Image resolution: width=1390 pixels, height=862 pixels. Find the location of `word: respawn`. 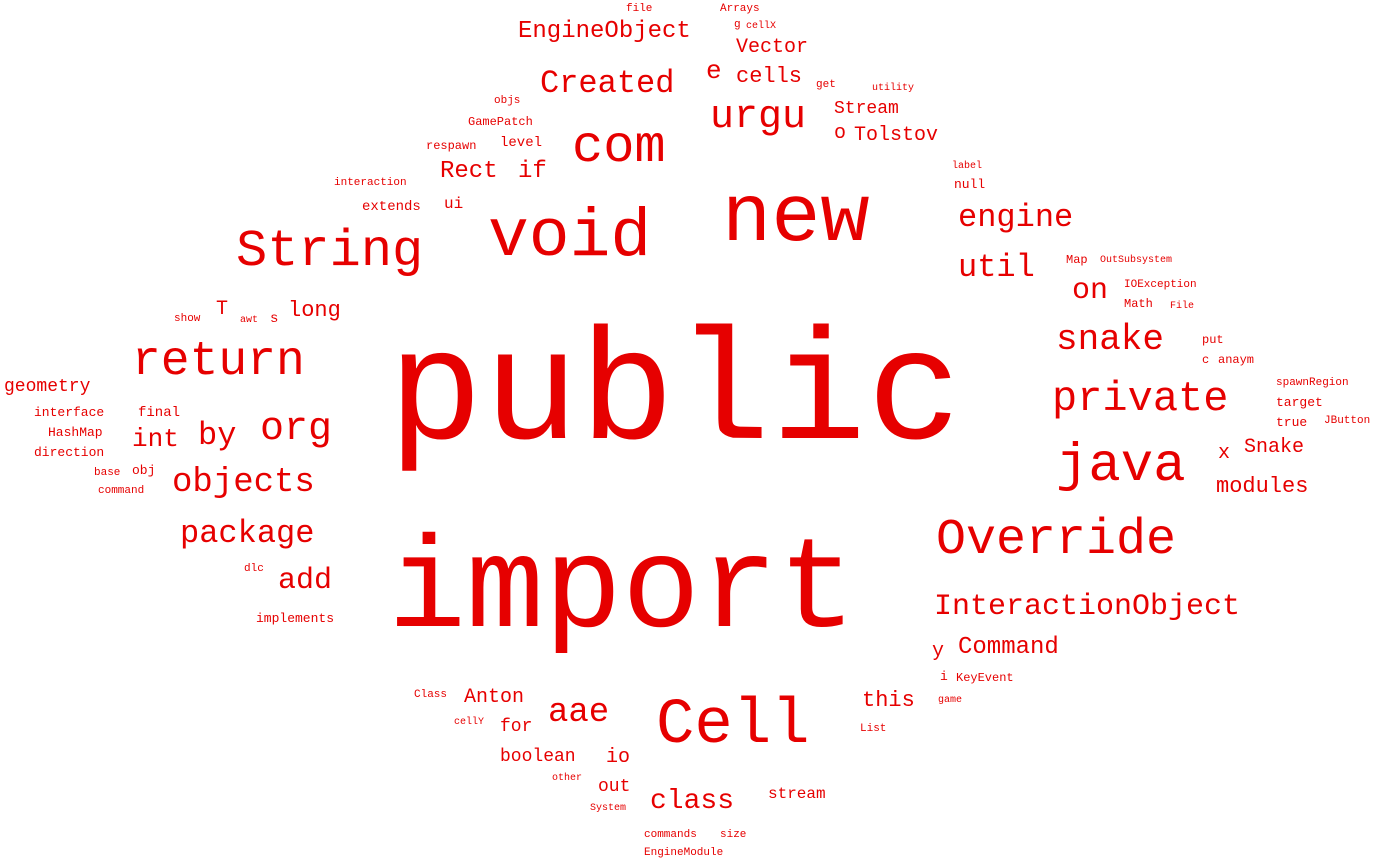

word: respawn is located at coordinates (451, 146).